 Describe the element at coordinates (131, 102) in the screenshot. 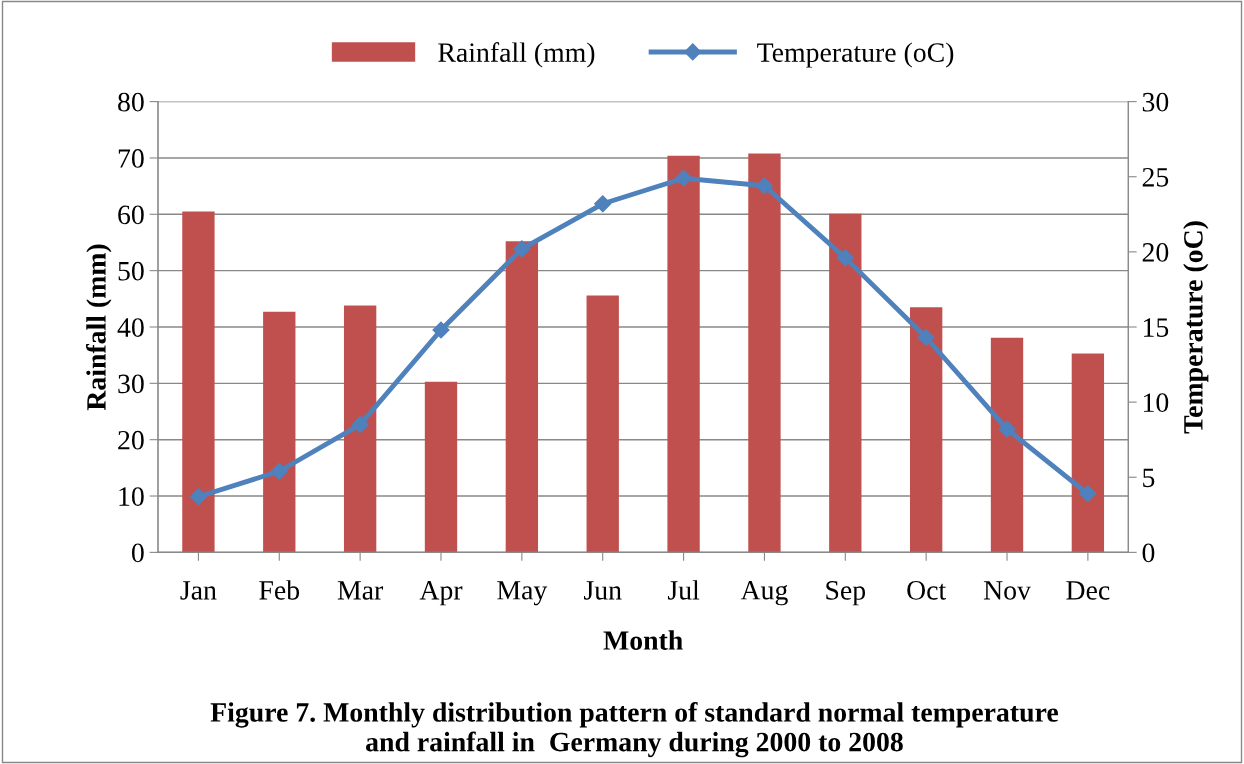

I see `y-tick-label: 80` at that location.